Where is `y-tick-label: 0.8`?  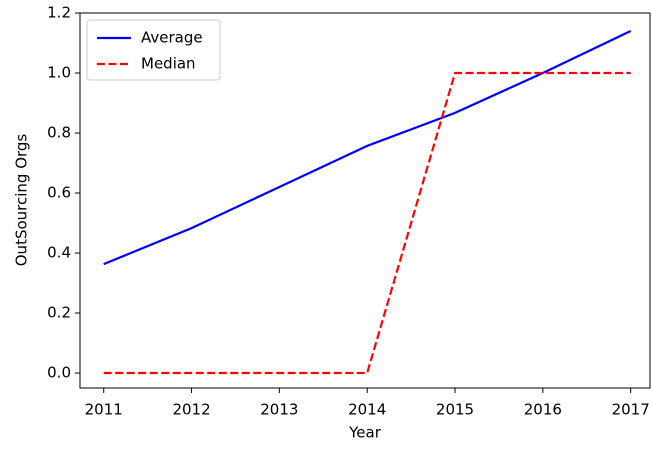 y-tick-label: 0.8 is located at coordinates (59, 133).